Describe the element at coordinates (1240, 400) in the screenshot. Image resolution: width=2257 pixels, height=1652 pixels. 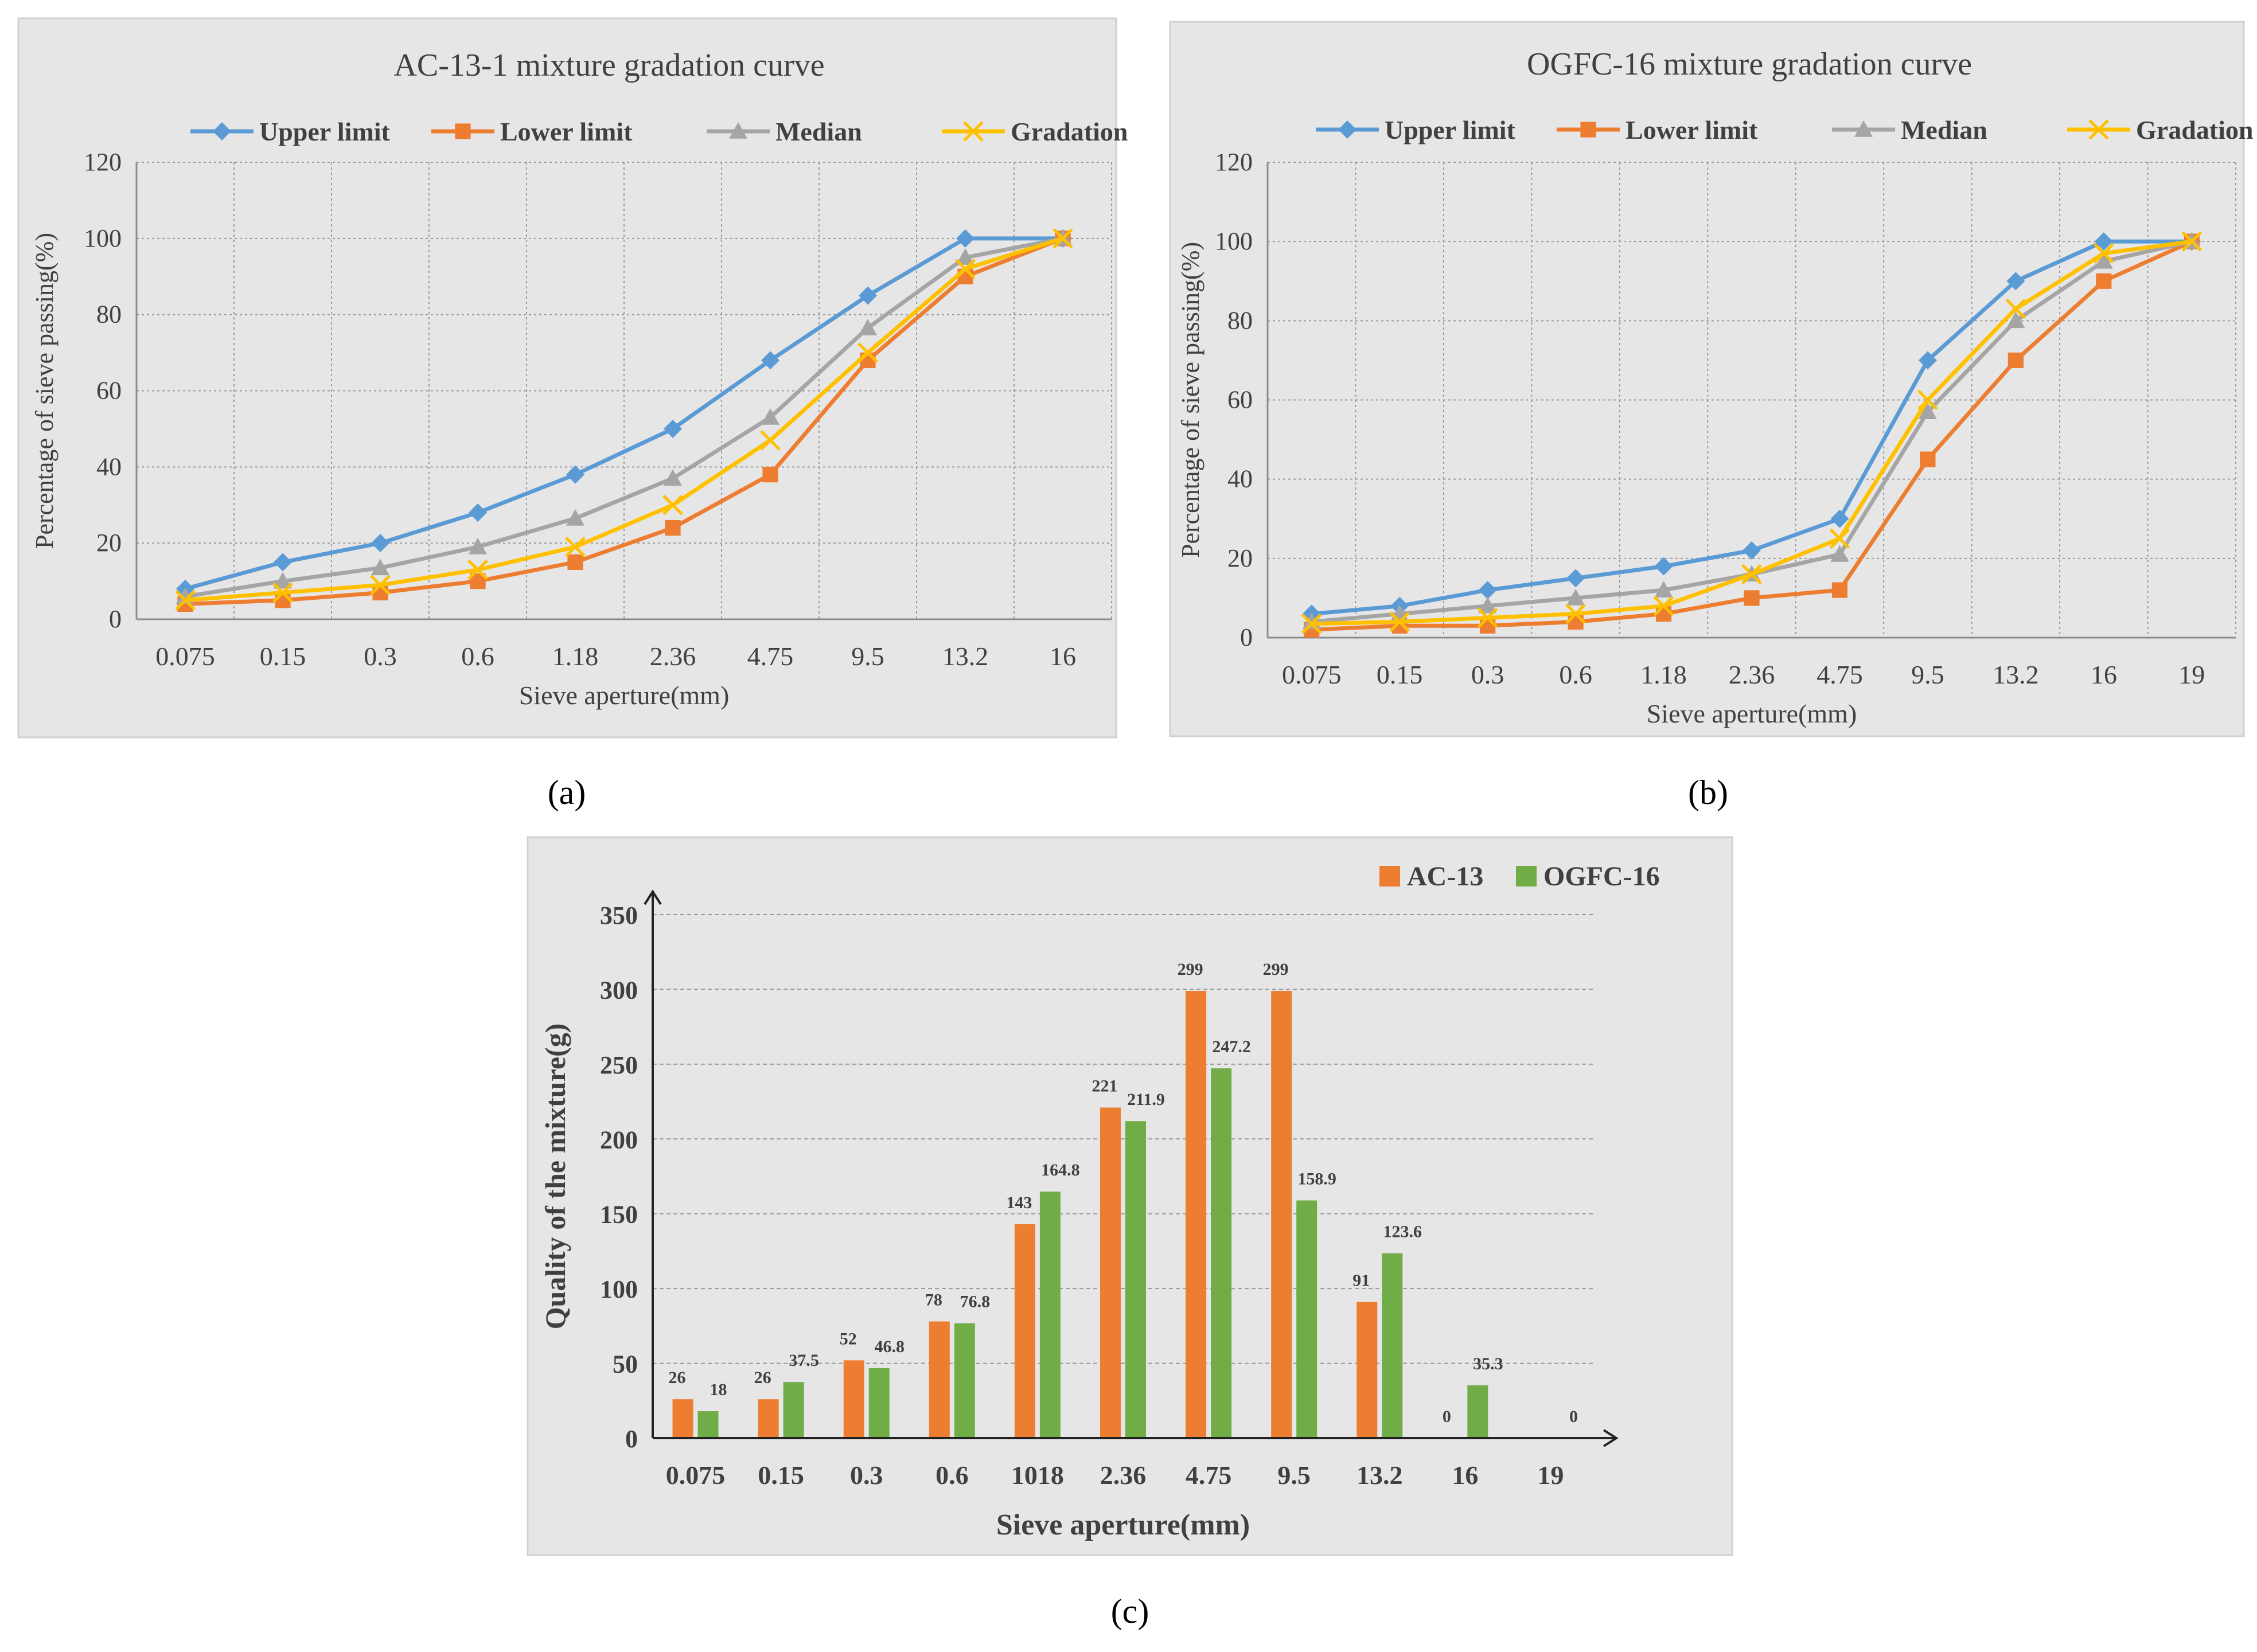
I see `y-tick-label: 60` at that location.